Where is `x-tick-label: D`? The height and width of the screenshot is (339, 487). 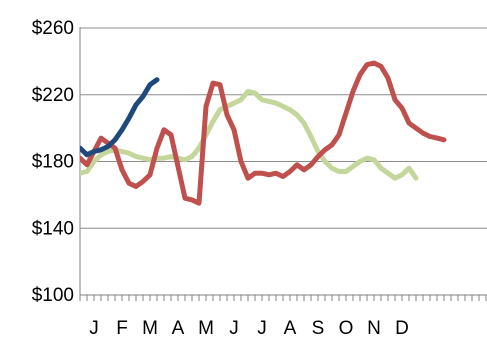
x-tick-label: D is located at coordinates (402, 328).